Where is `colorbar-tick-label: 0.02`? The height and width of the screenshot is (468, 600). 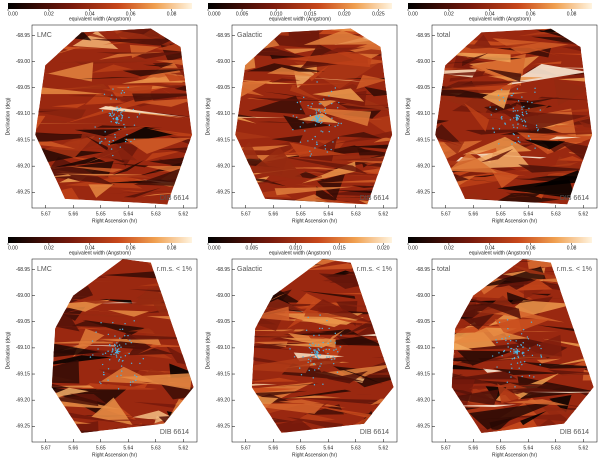
colorbar-tick-label: 0.02 is located at coordinates (449, 14).